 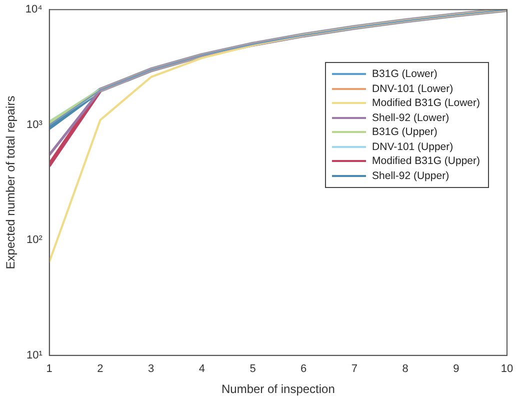 What do you see at coordinates (151, 369) in the screenshot?
I see `x-tick-label: 3` at bounding box center [151, 369].